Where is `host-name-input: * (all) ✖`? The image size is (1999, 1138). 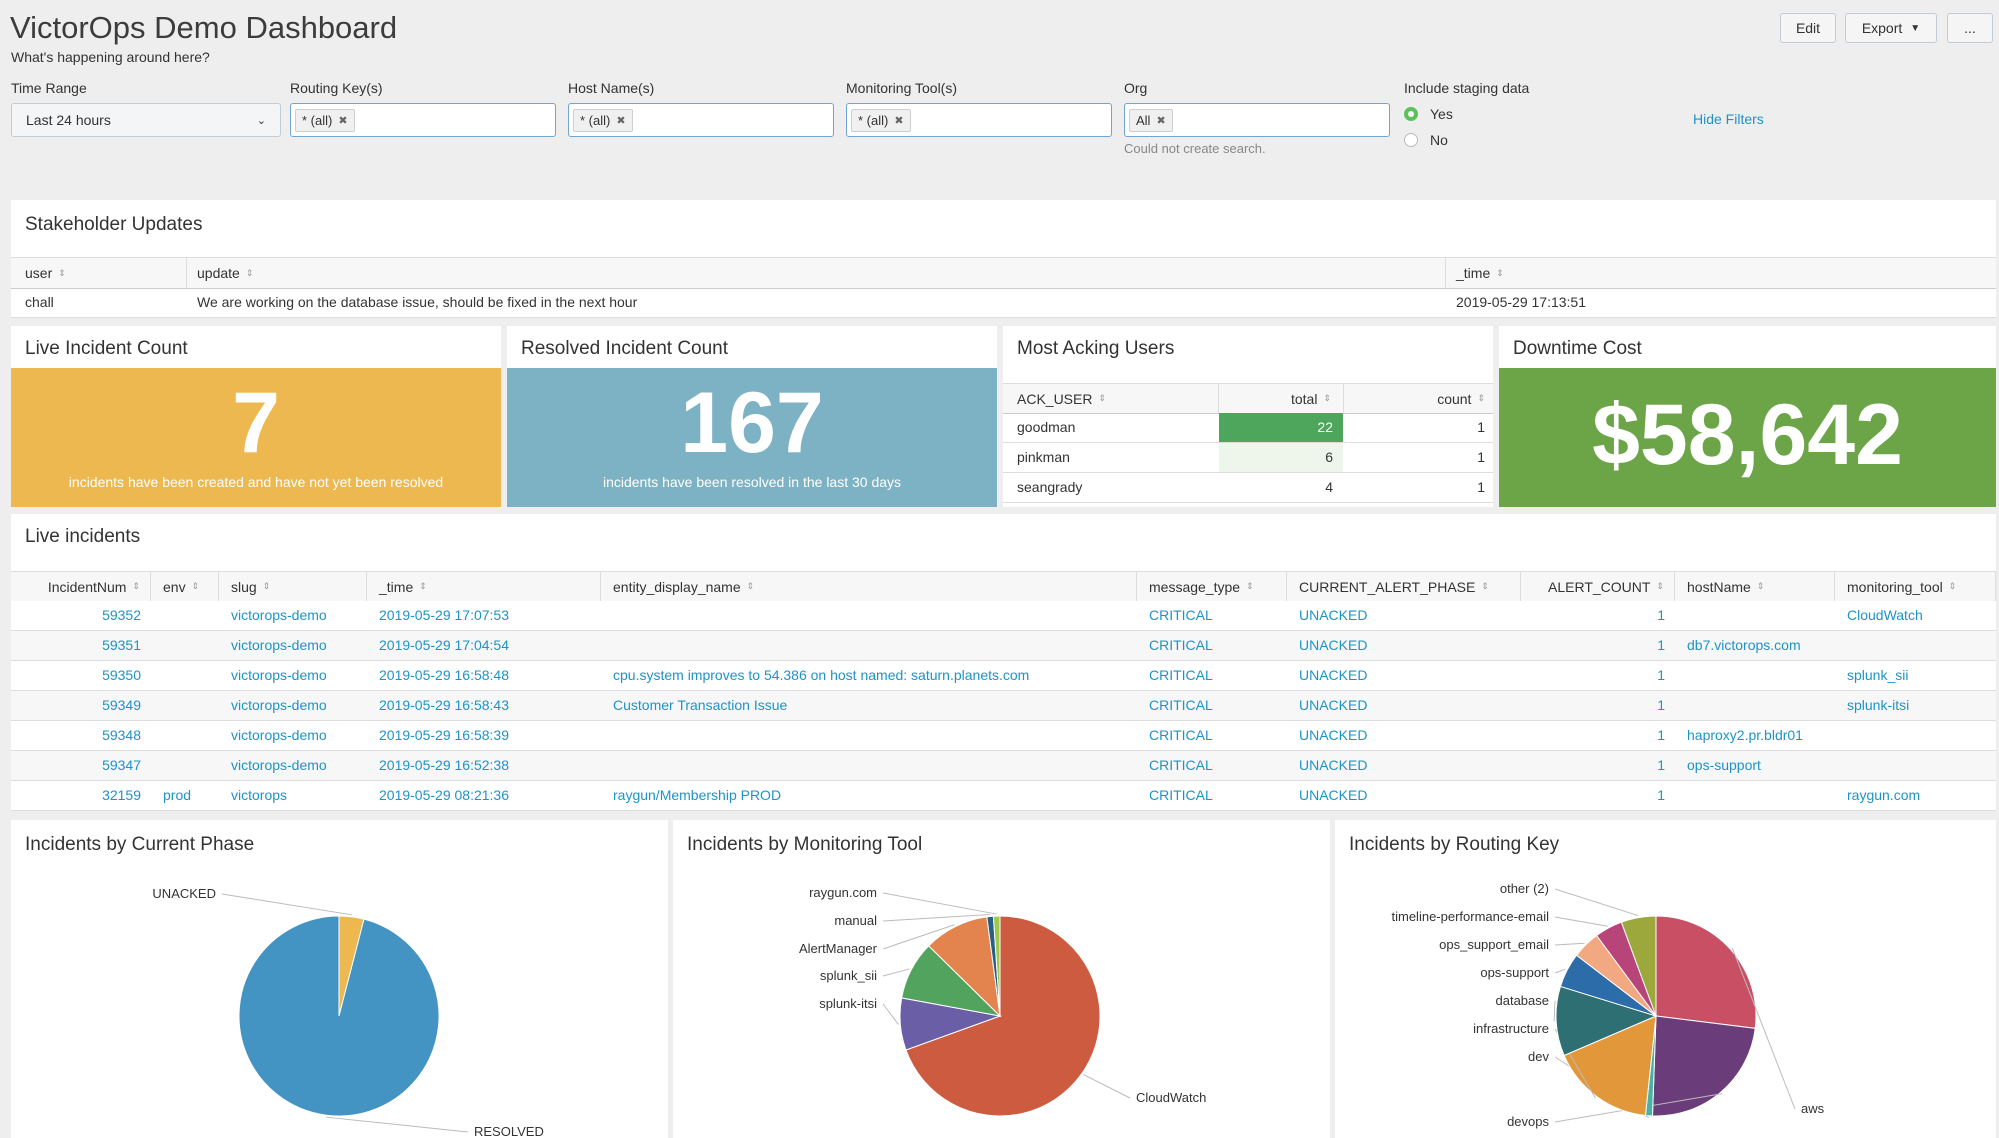 host-name-input: * (all) ✖ is located at coordinates (701, 120).